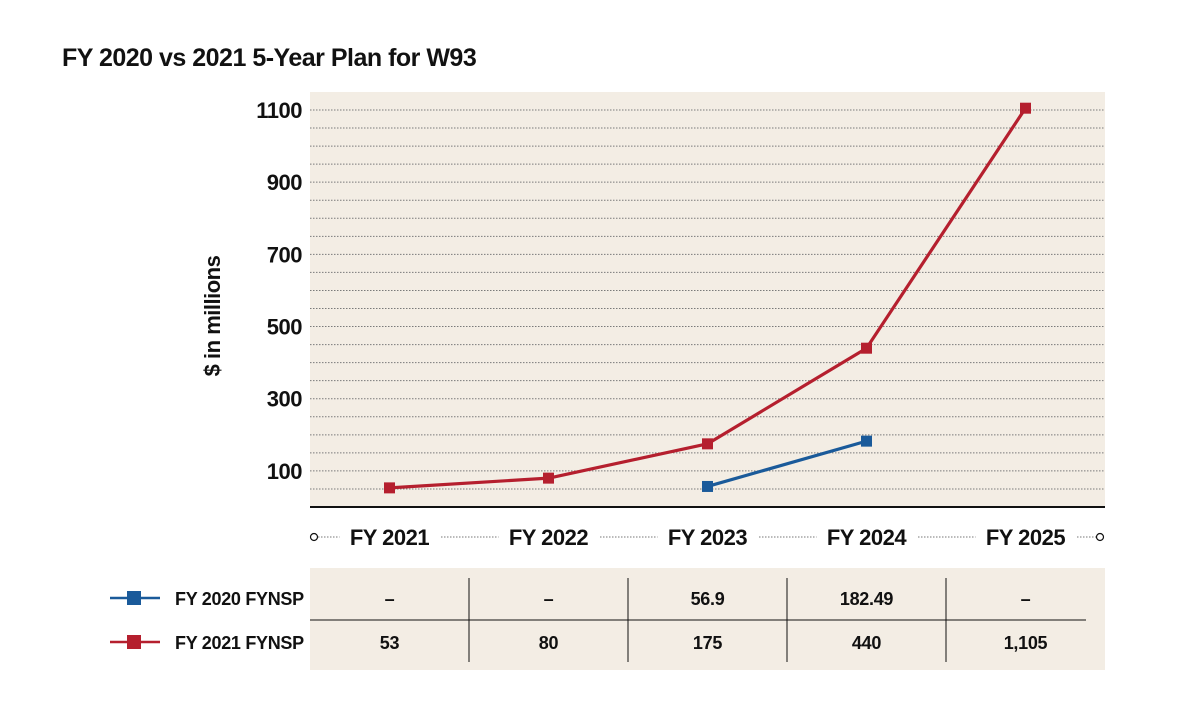 The height and width of the screenshot is (712, 1200). I want to click on category-label: FY 2023, so click(708, 537).